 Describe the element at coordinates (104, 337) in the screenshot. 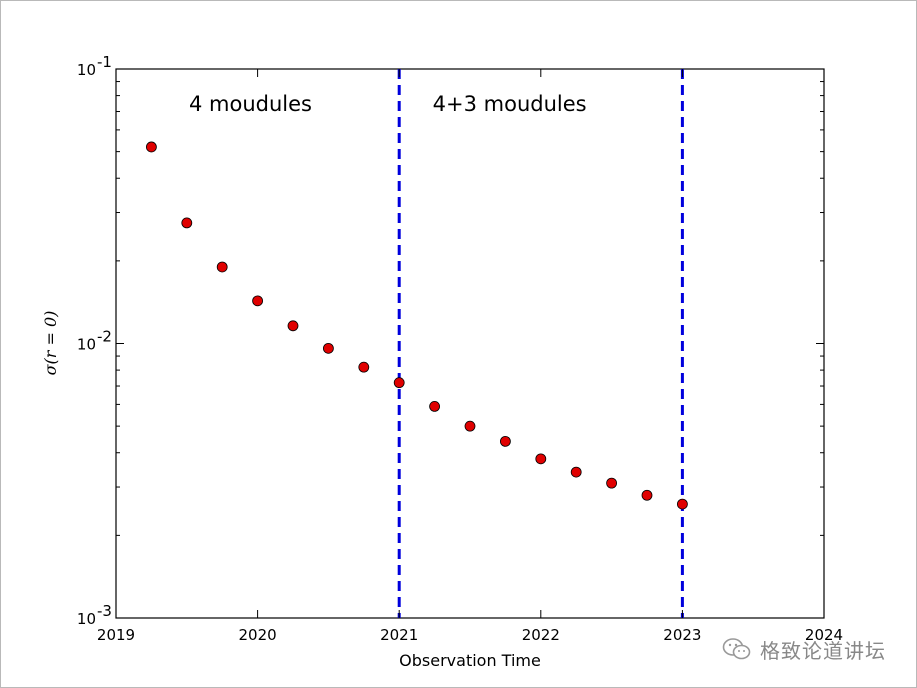

I see `y-tick-exponent: -2` at that location.